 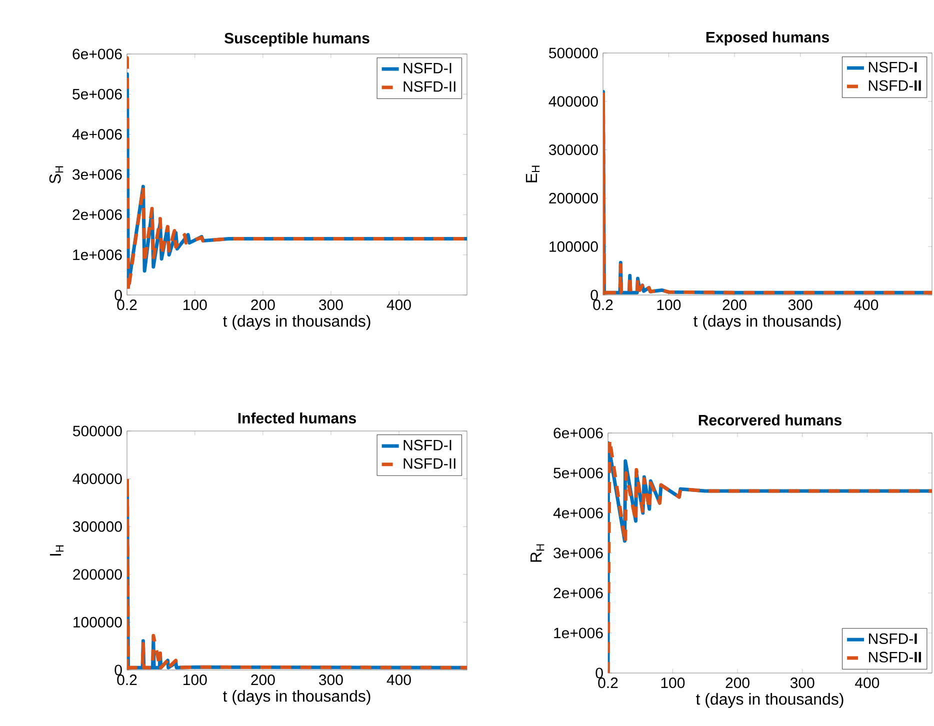 I want to click on y-axis-title: S$_{H}$, so click(x=56, y=175).